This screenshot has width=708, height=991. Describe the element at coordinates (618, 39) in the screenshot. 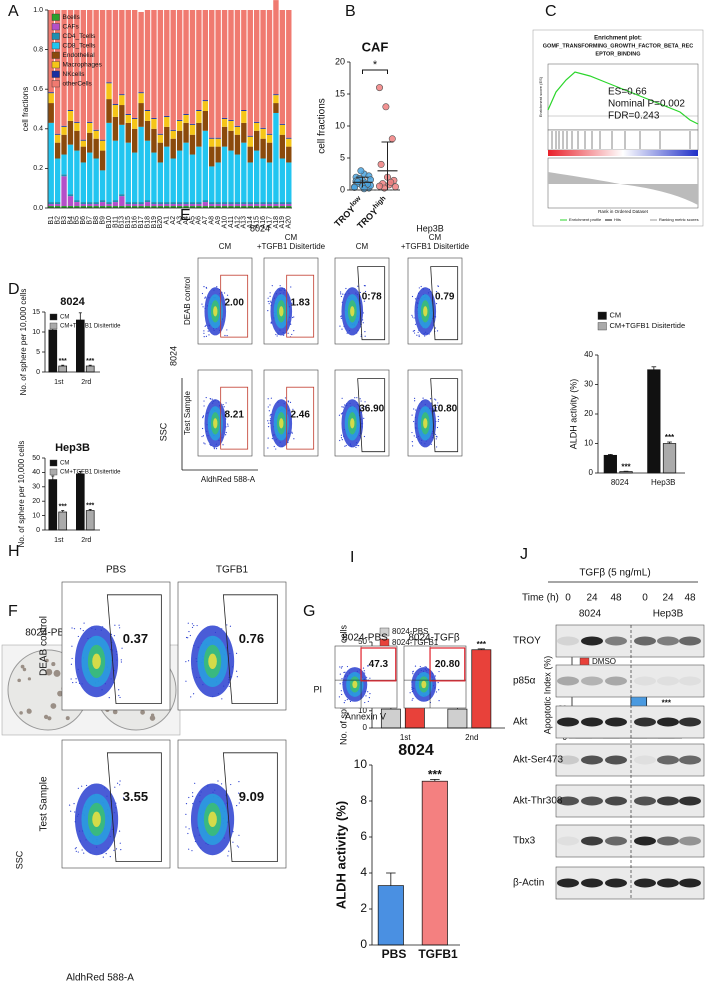

I see `gsea-title: Enrichment plot:` at that location.